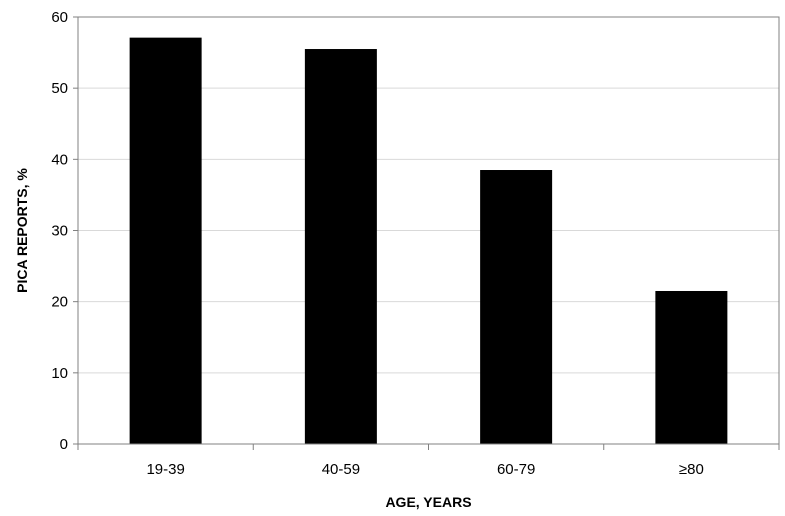  I want to click on y-axis-title: PICA REPORTS, %, so click(22, 230).